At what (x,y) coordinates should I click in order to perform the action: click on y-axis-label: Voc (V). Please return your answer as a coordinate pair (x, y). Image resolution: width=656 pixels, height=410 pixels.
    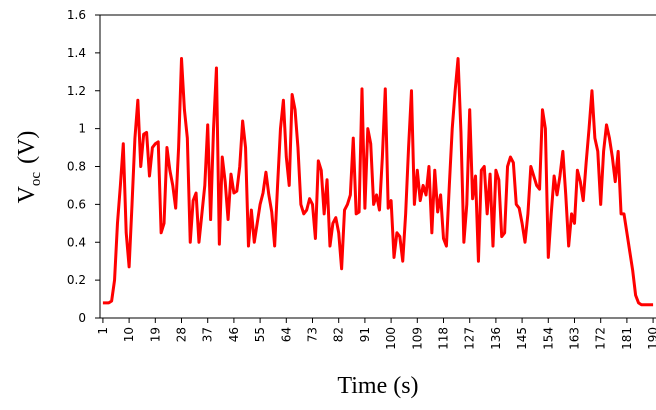
    Looking at the image, I should click on (29, 167).